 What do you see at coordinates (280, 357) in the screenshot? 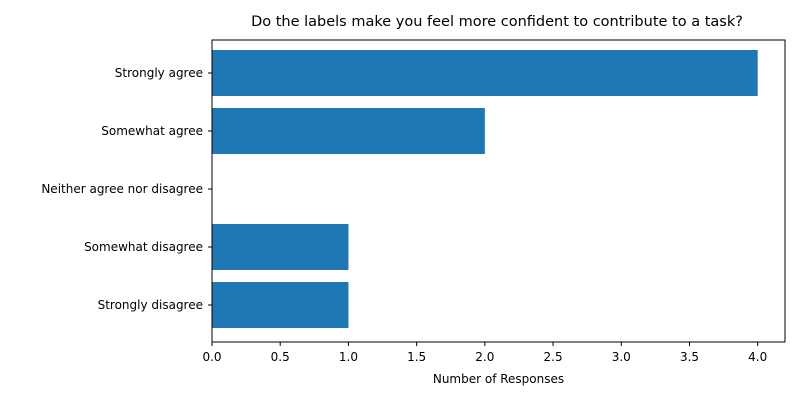
I see `x-tick-label: 0.5` at bounding box center [280, 357].